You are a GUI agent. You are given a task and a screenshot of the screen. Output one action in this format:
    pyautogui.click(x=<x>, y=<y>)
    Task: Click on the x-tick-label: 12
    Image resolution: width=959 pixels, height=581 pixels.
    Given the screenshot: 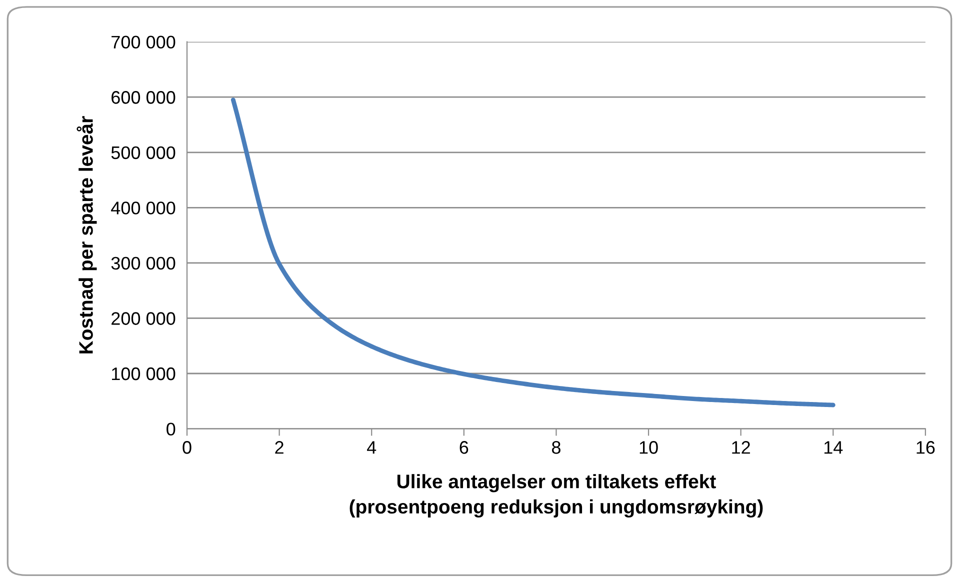 What is the action you would take?
    pyautogui.click(x=741, y=447)
    